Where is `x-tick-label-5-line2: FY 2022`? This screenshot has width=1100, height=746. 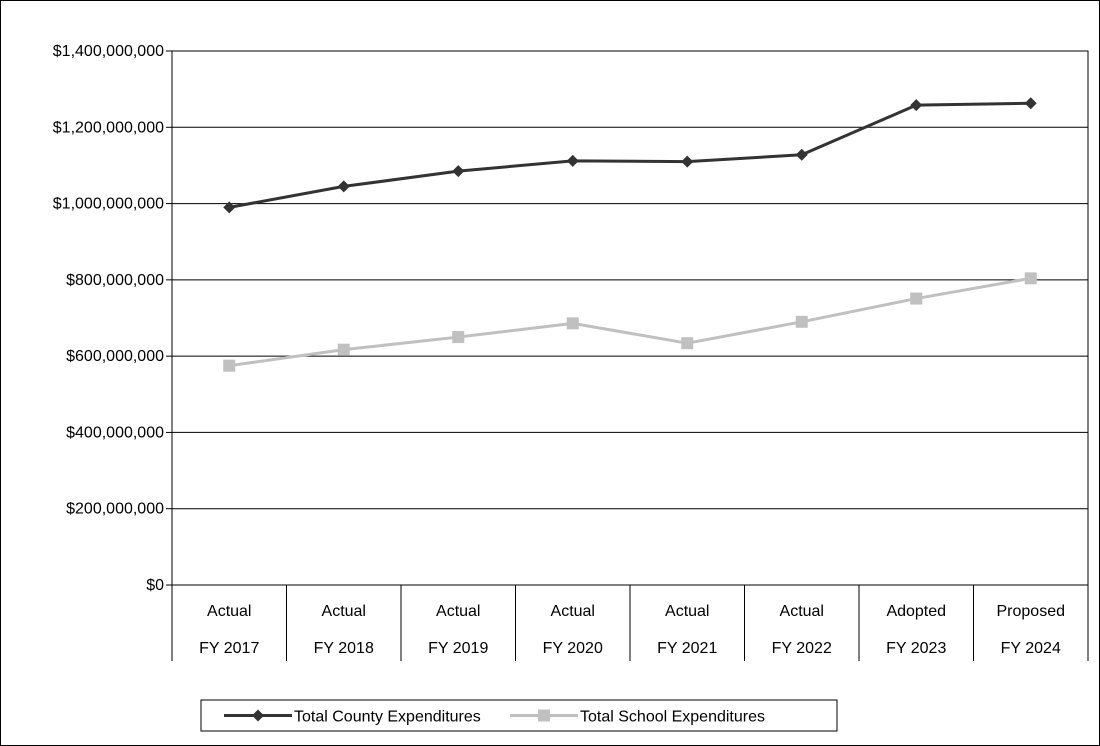
x-tick-label-5-line2: FY 2022 is located at coordinates (802, 648).